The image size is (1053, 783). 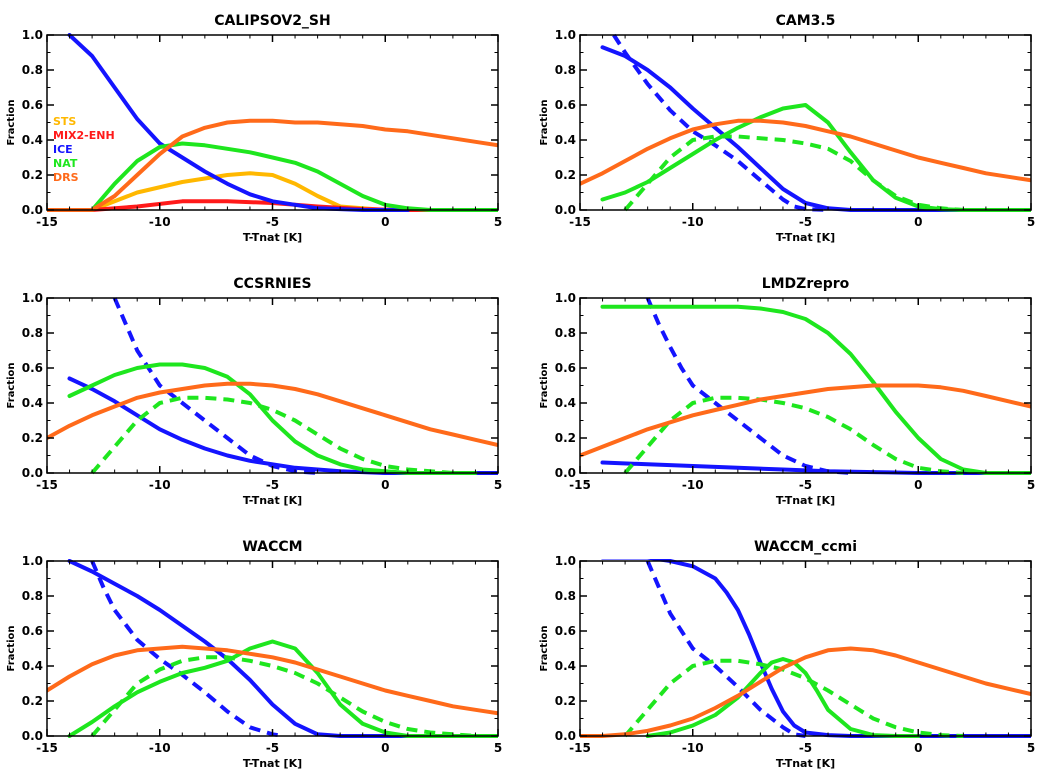 I want to click on legend-entry: MIX2-ENH, so click(x=84, y=135).